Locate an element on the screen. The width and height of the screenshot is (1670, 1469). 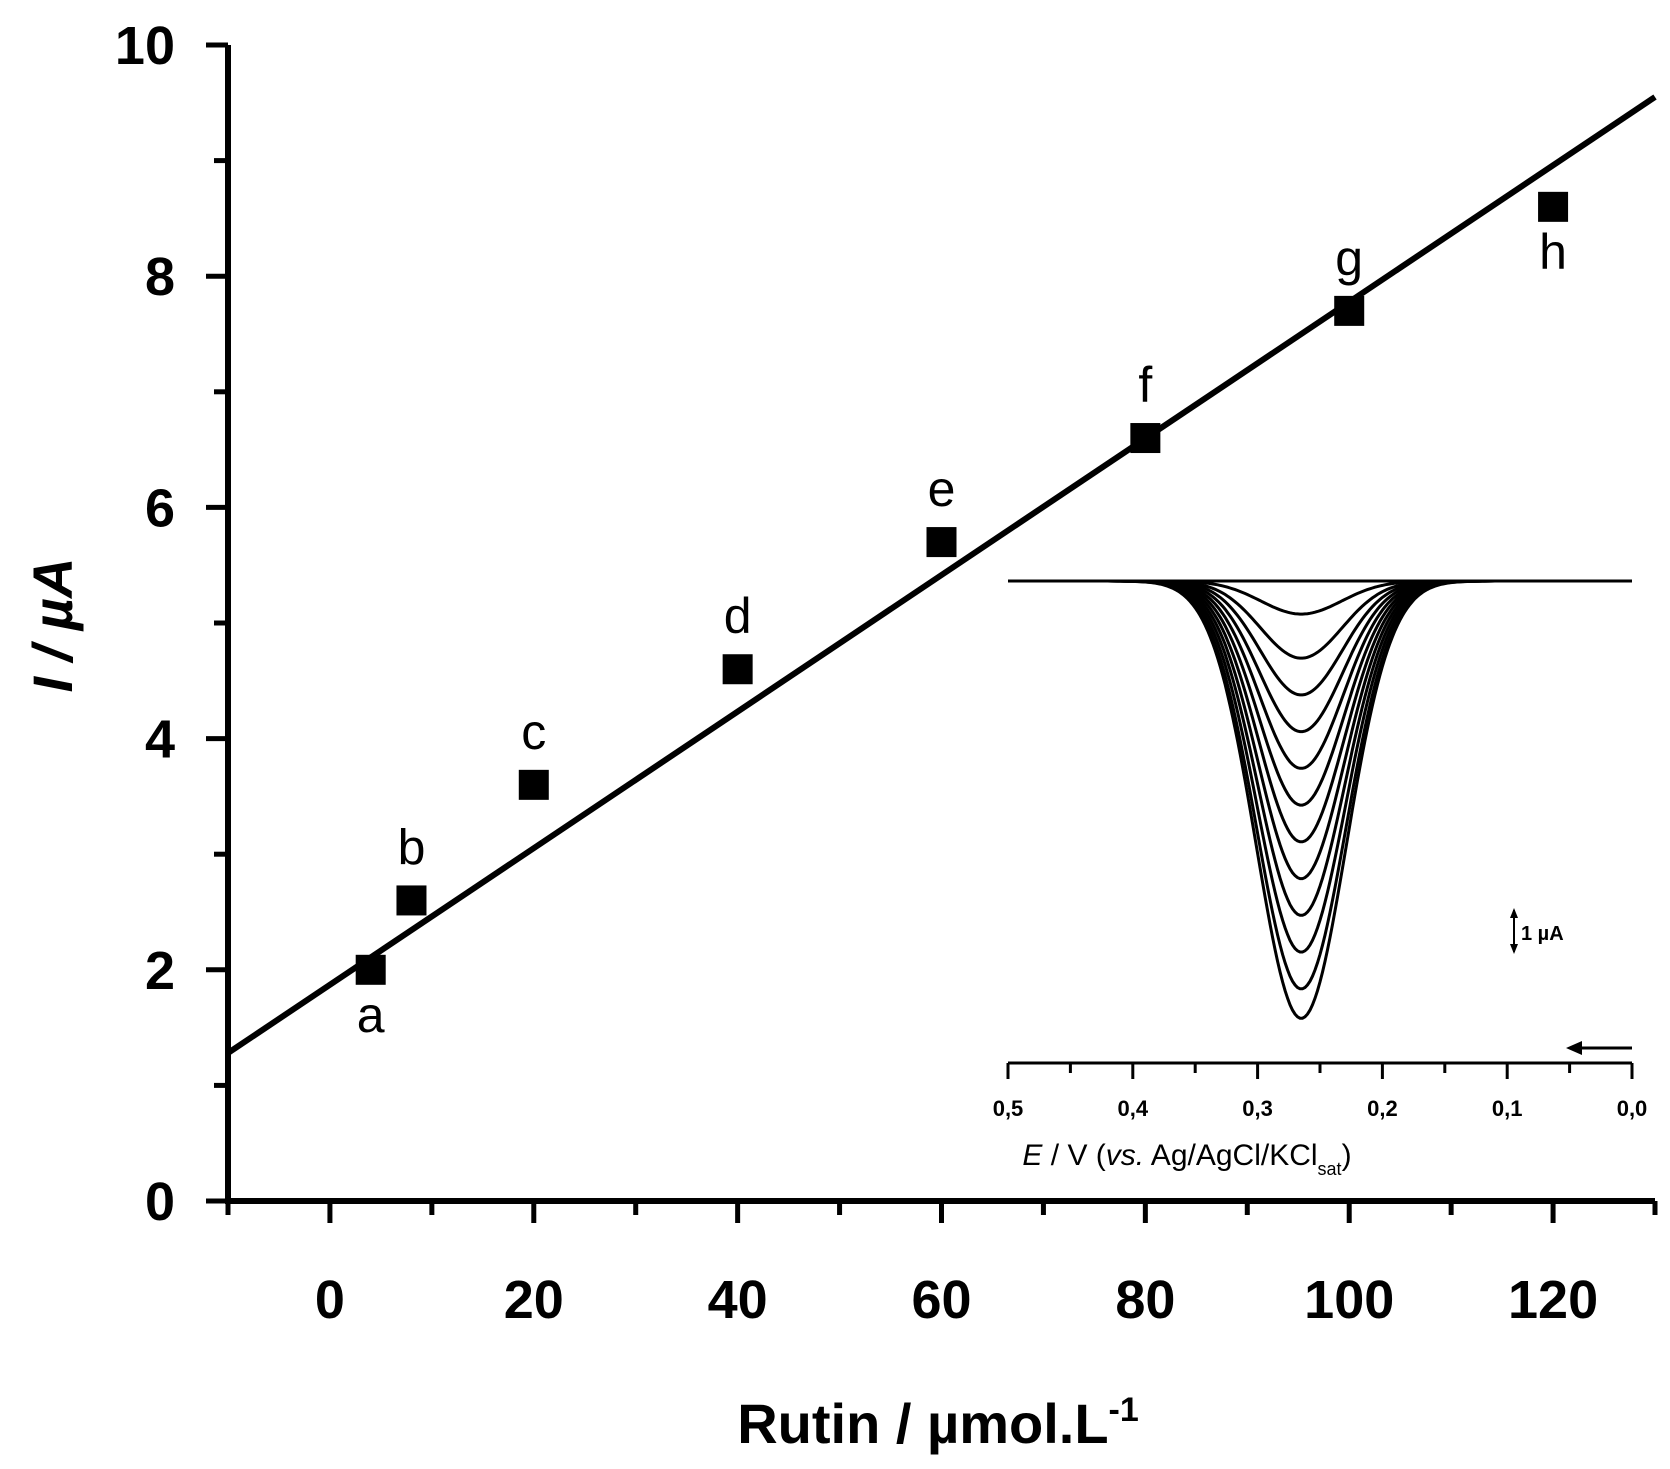
inset-tick-label: 0,5 is located at coordinates (1008, 1108).